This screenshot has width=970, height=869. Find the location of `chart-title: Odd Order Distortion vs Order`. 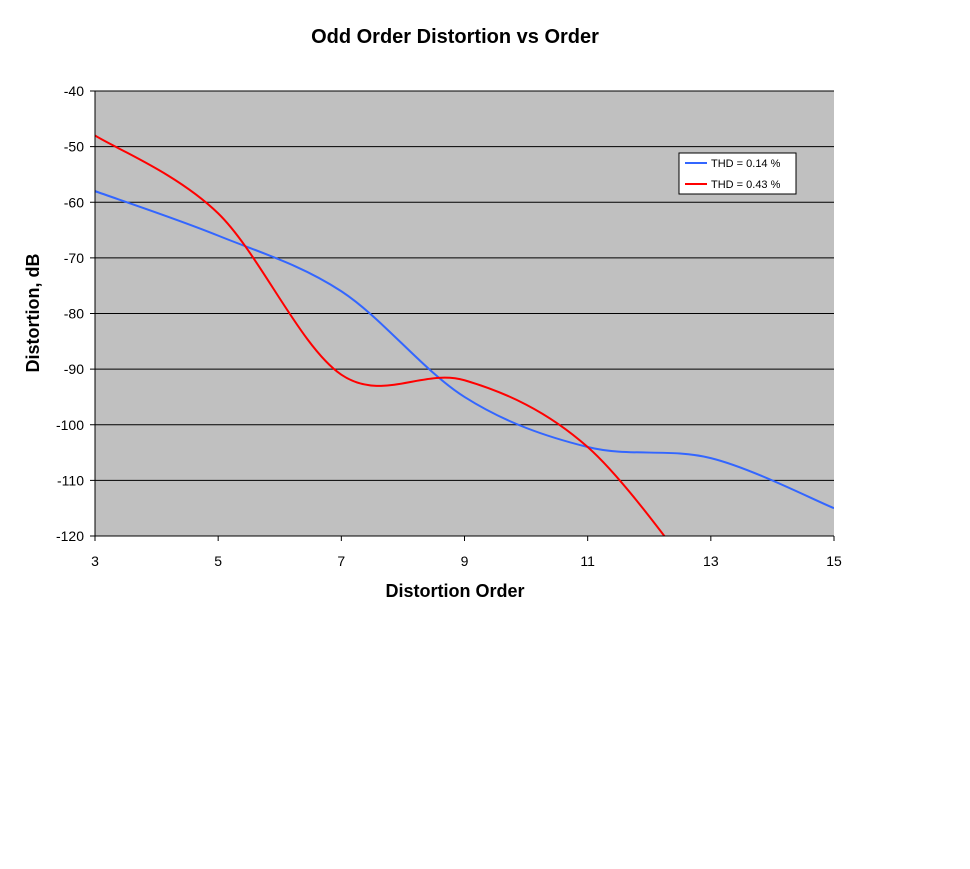

chart-title: Odd Order Distortion vs Order is located at coordinates (455, 37).